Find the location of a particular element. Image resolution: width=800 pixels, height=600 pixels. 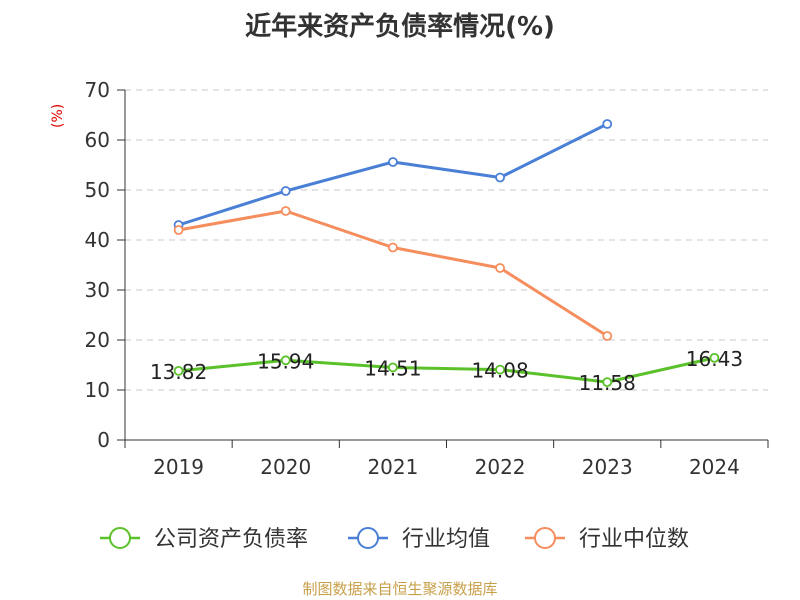

x-tick-label: 2019 is located at coordinates (178, 467).